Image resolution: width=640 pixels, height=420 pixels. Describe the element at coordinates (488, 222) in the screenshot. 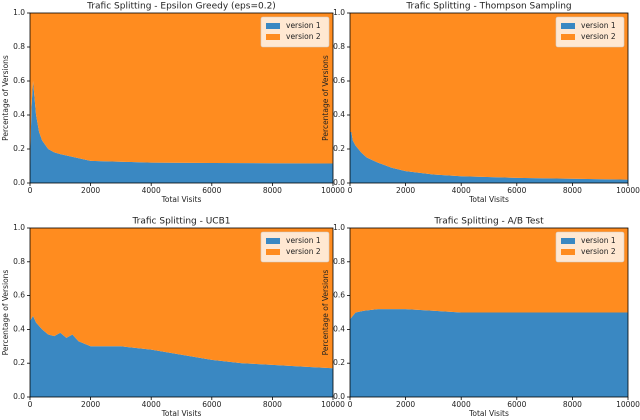

I see `chart-title: Trafic Splitting - A/B Test` at that location.